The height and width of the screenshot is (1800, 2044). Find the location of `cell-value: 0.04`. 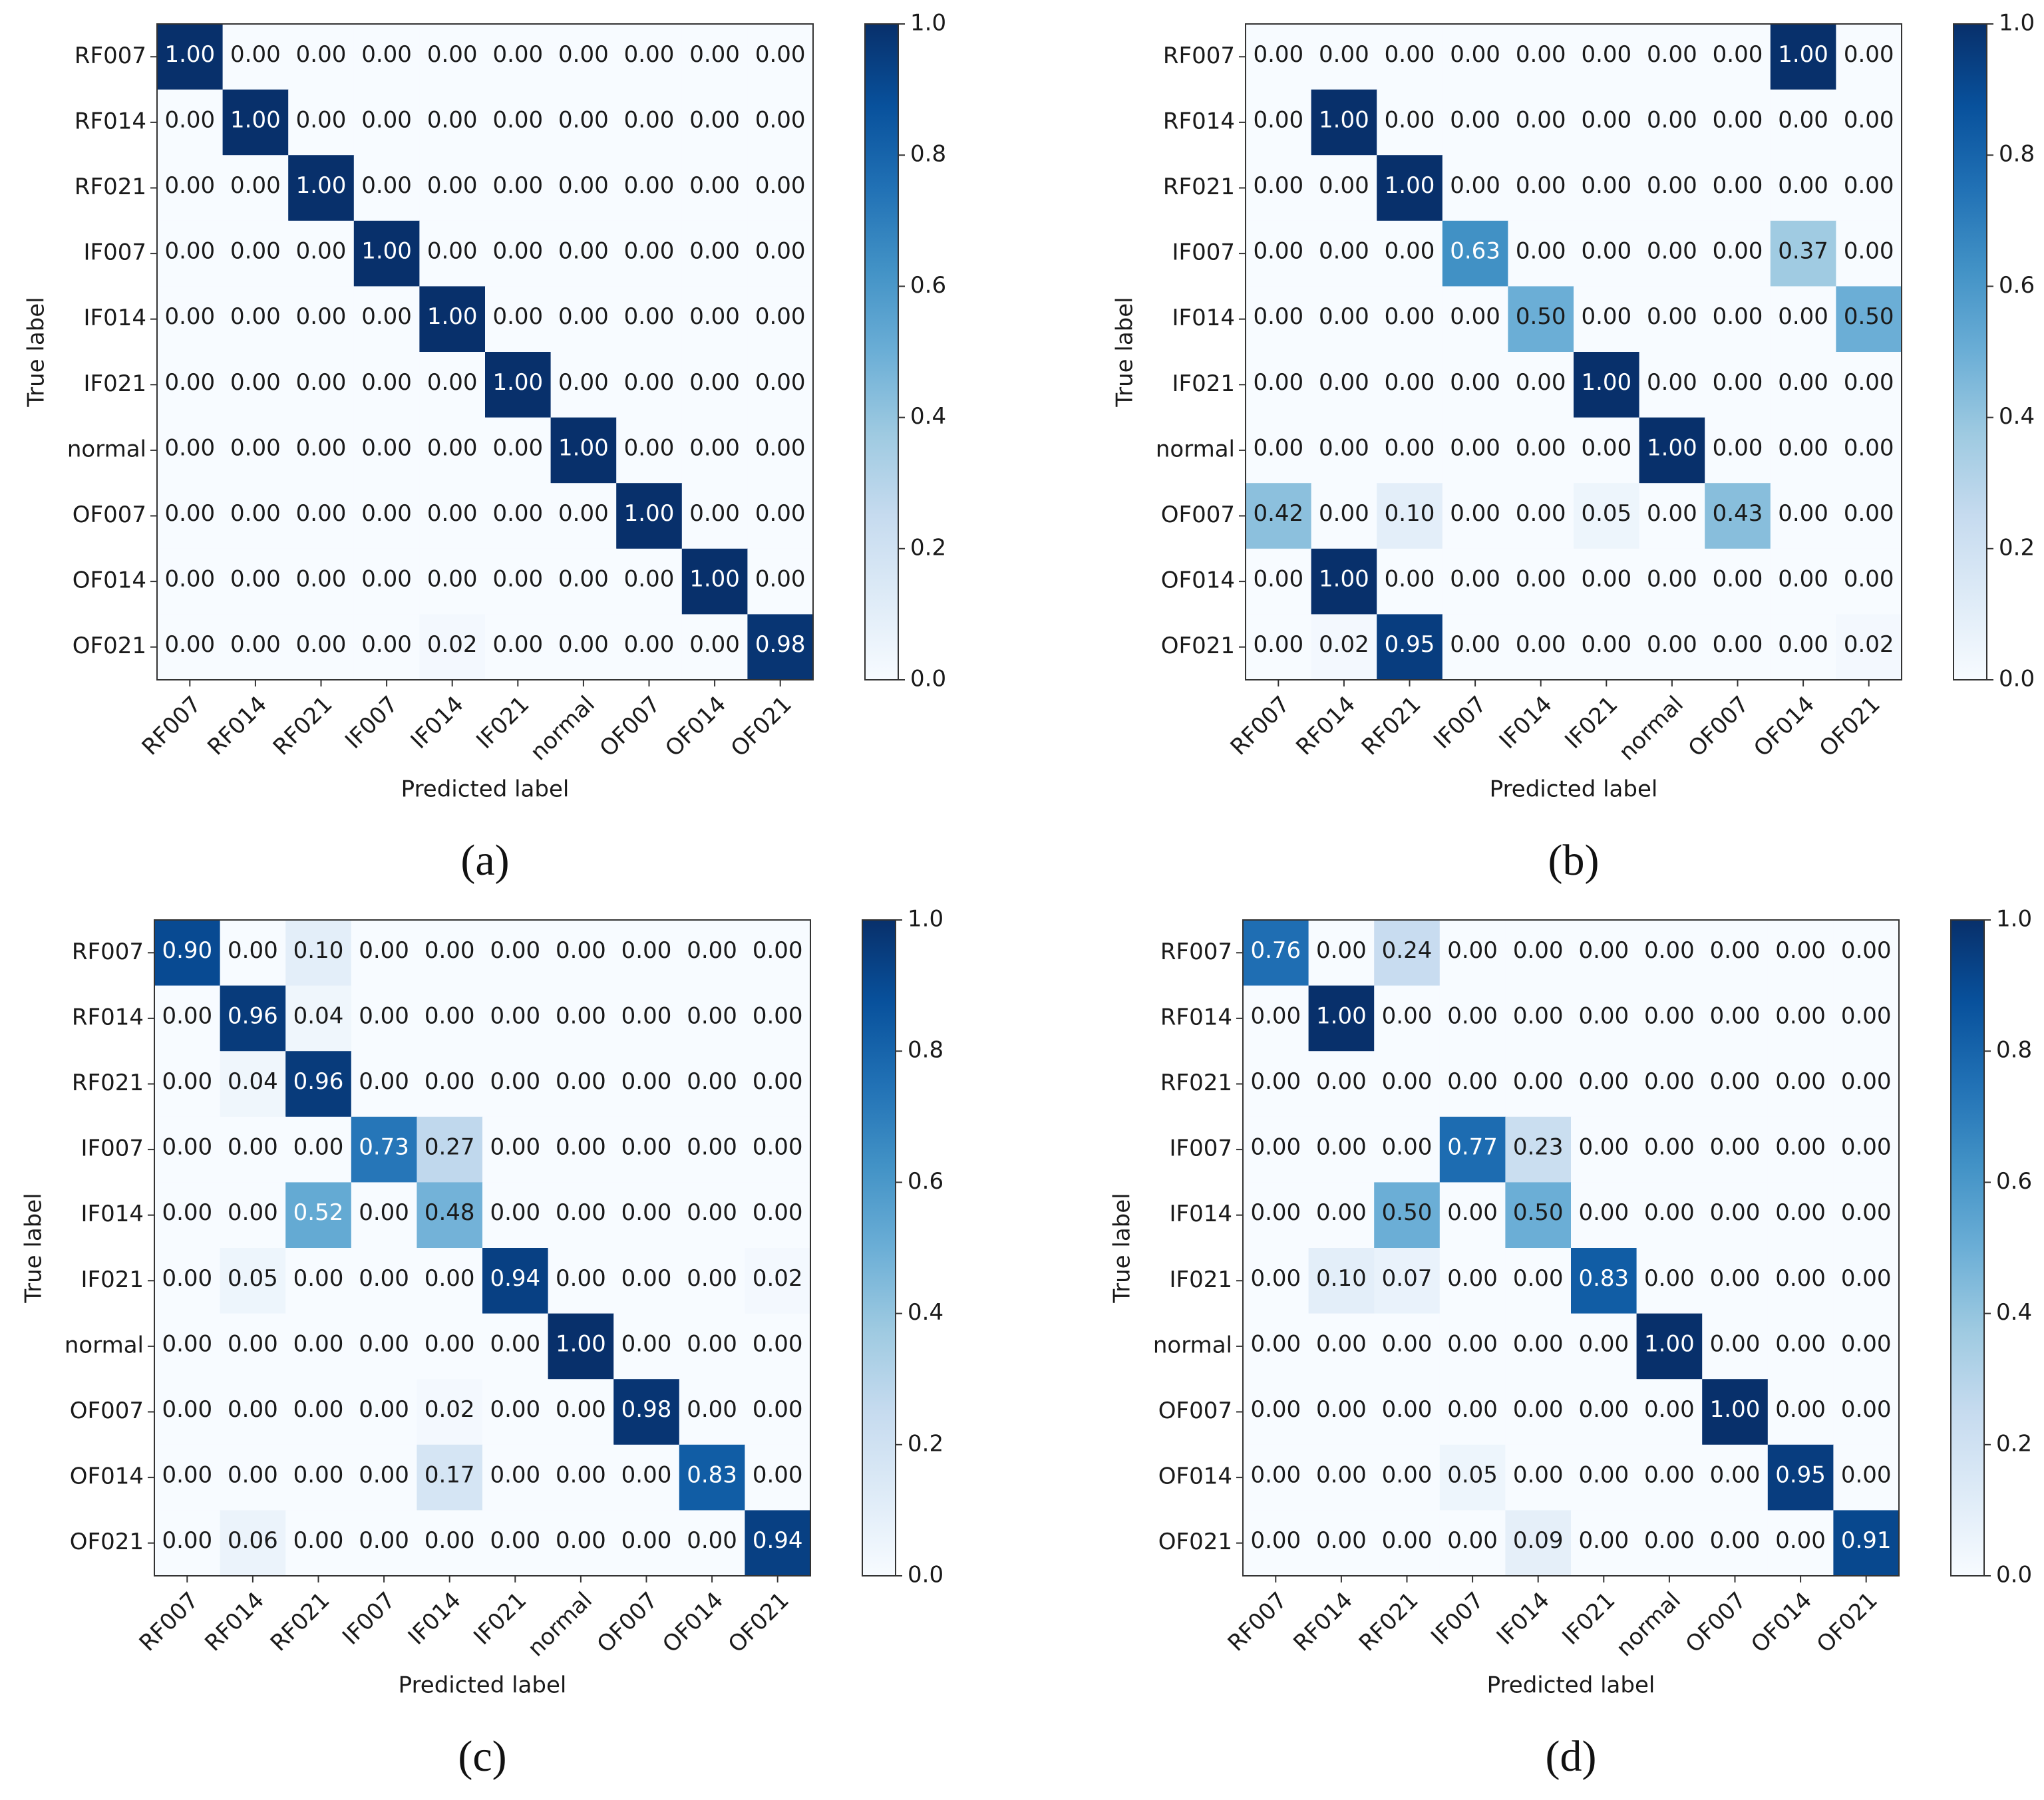

cell-value: 0.04 is located at coordinates (318, 1015).